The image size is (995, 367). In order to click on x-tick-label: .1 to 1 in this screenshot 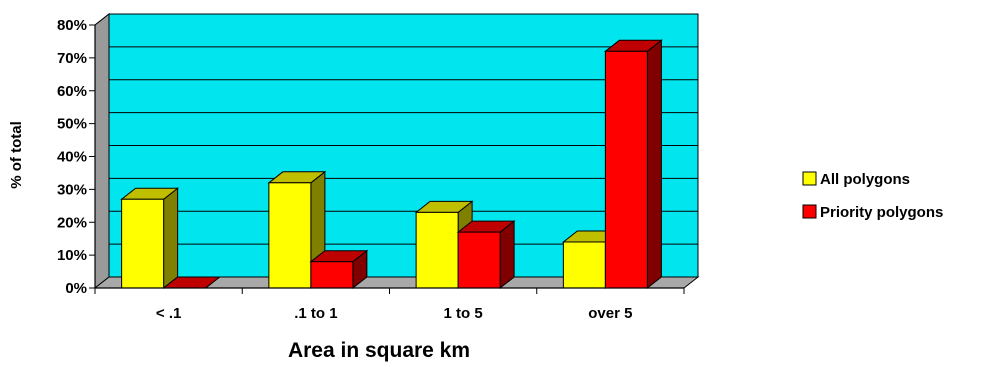, I will do `click(315, 313)`.